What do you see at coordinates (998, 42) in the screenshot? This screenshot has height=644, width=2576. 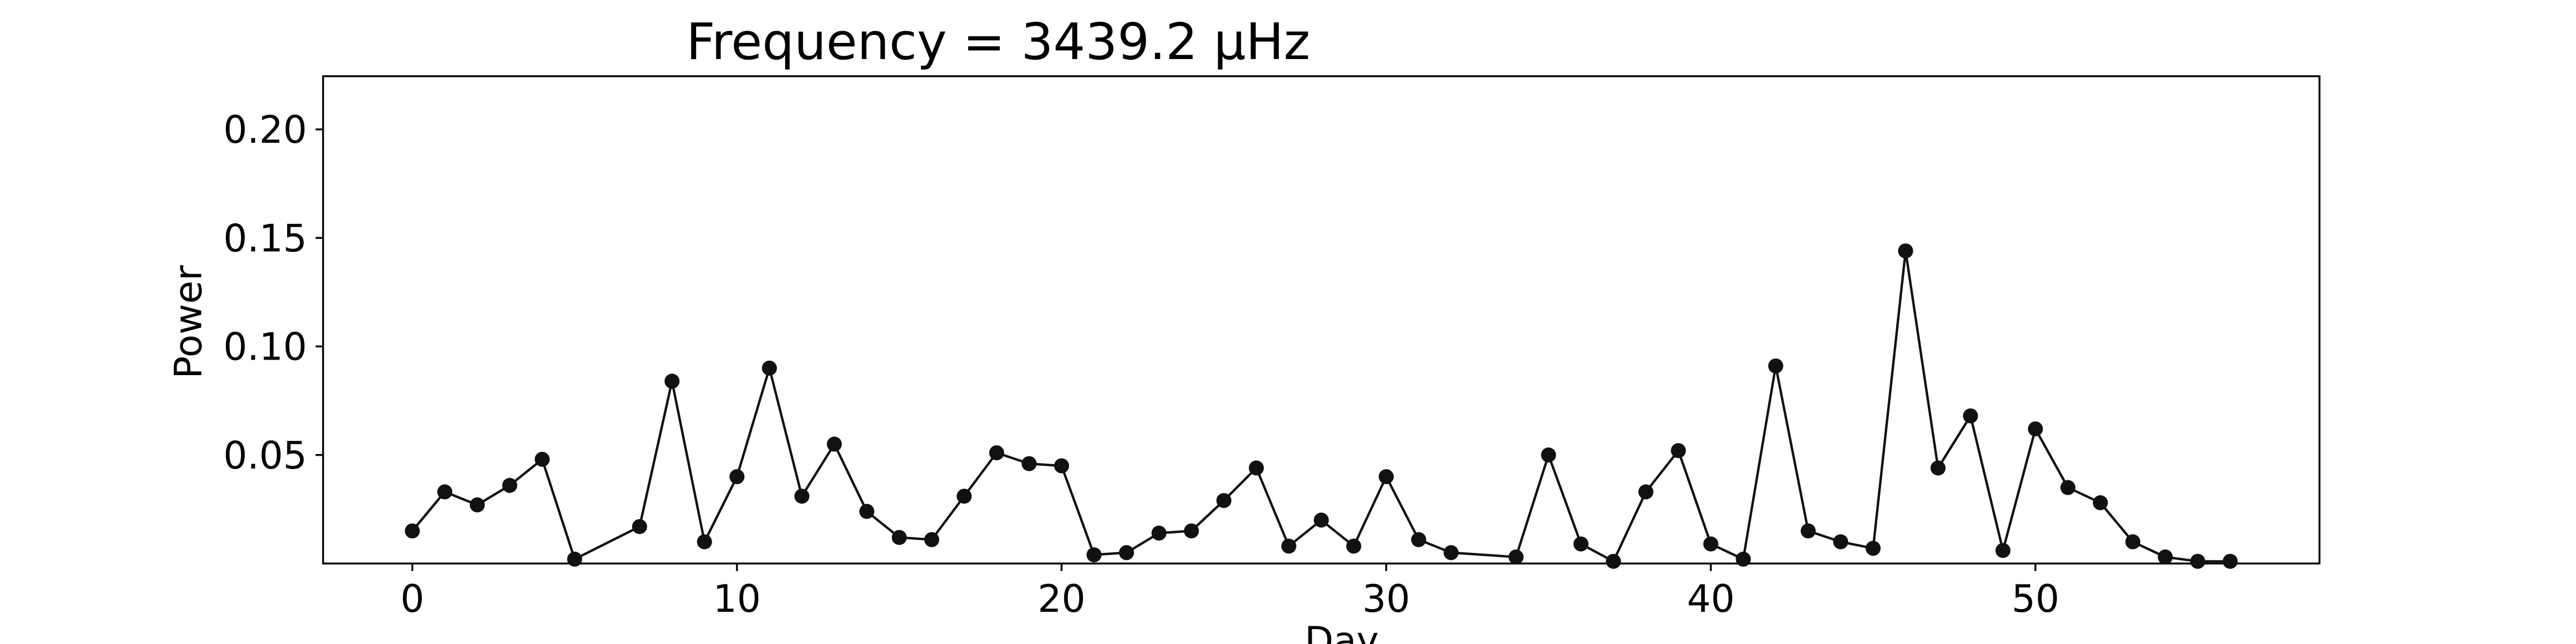 I see `chart-title: Frequency = 3439.2 μHz` at bounding box center [998, 42].